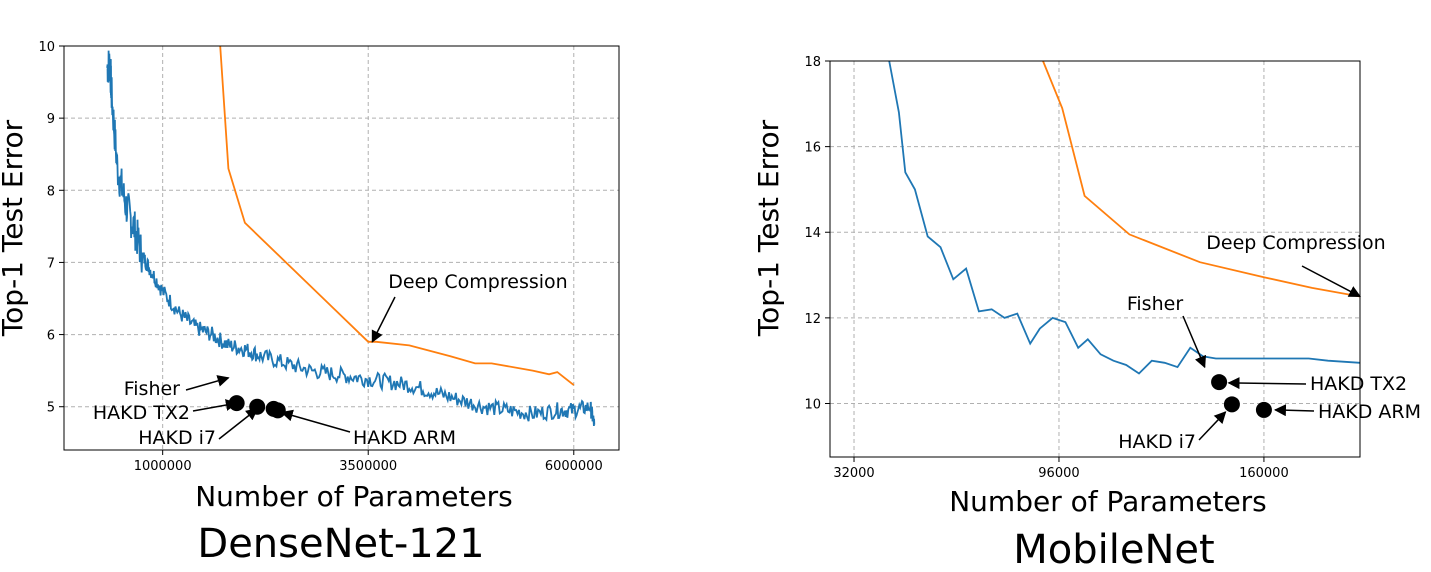 Image resolution: width=1431 pixels, height=572 pixels. What do you see at coordinates (1264, 473) in the screenshot?
I see `x-tick-label: 160000` at bounding box center [1264, 473].